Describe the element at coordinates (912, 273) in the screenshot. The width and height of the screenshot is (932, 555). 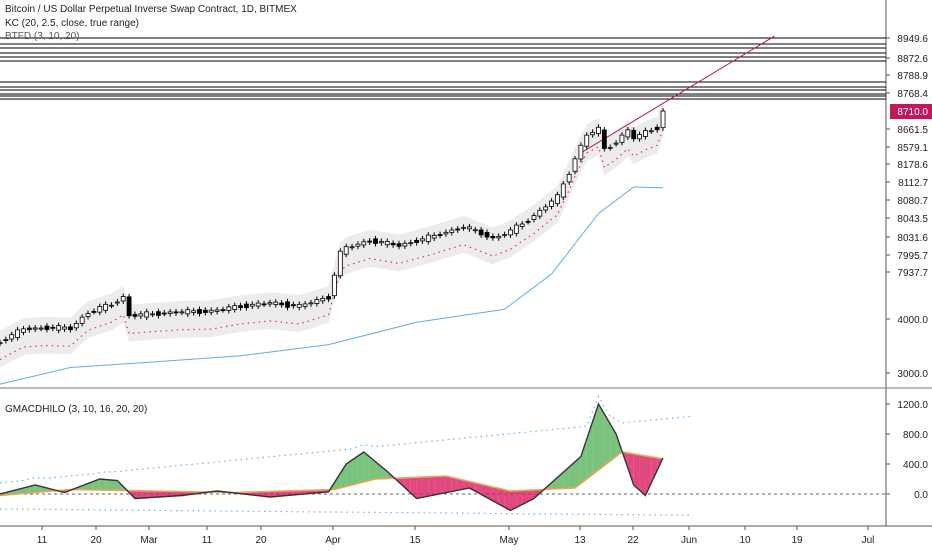
I see `price-tick-label: 7937.7` at that location.